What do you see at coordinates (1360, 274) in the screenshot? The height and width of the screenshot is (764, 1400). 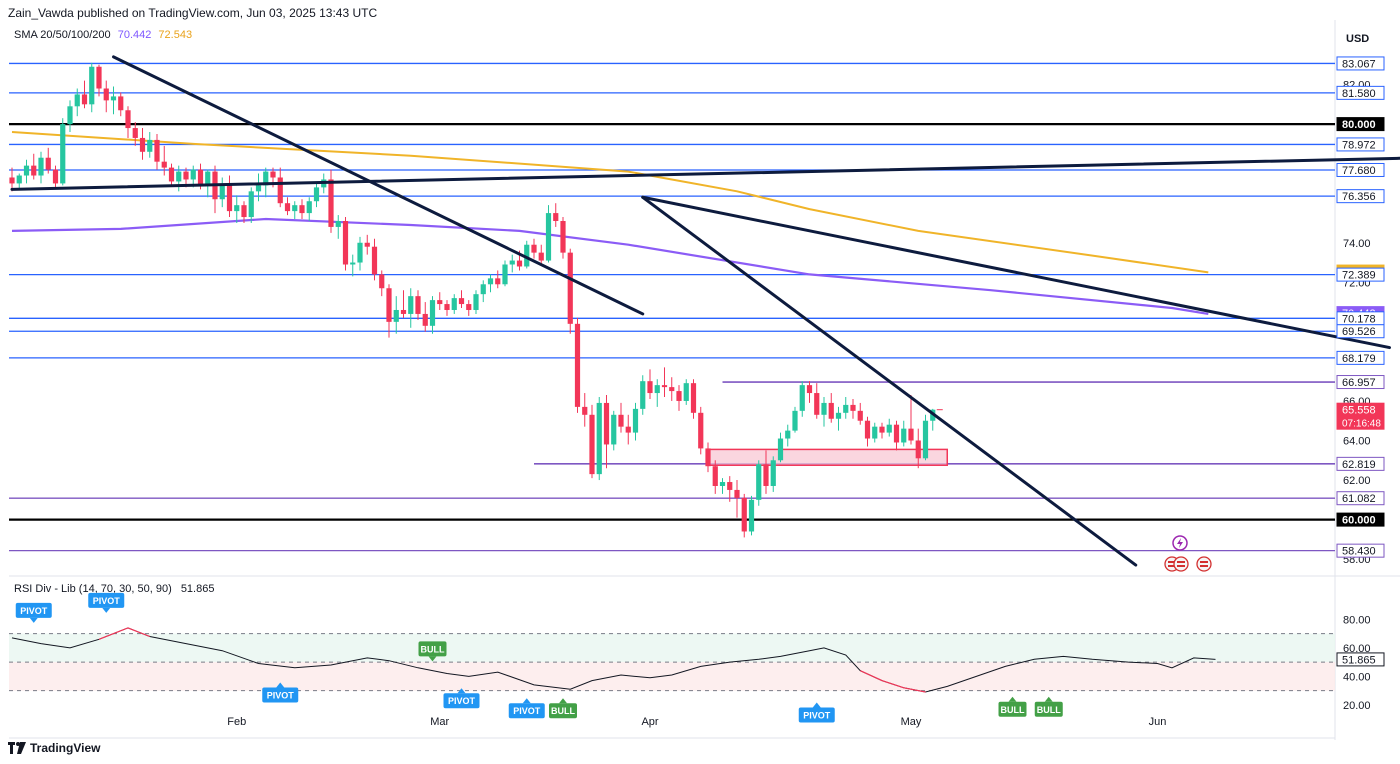 I see `price-badge-box` at bounding box center [1360, 274].